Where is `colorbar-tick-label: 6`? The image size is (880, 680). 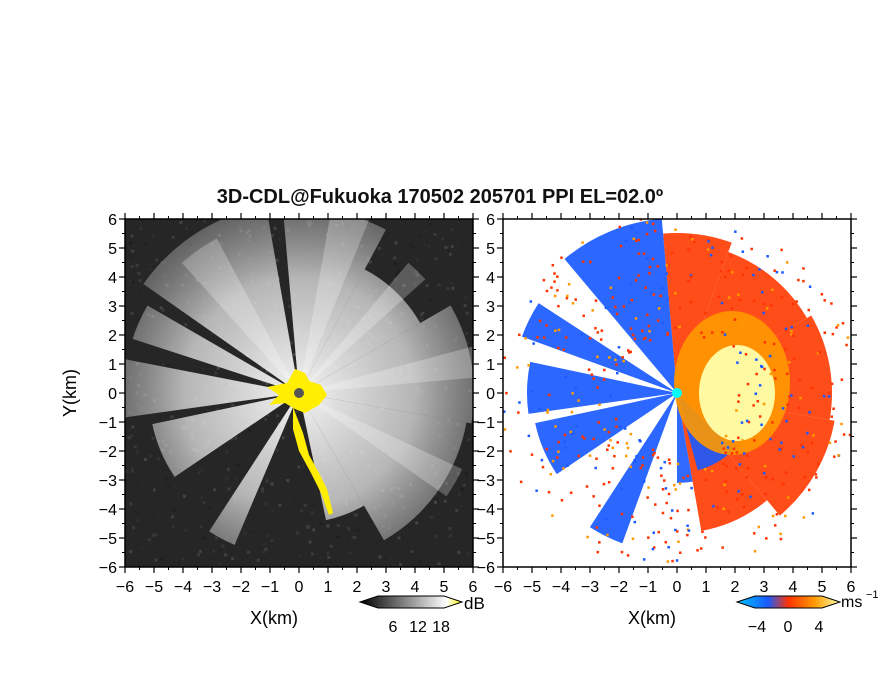 colorbar-tick-label: 6 is located at coordinates (393, 627).